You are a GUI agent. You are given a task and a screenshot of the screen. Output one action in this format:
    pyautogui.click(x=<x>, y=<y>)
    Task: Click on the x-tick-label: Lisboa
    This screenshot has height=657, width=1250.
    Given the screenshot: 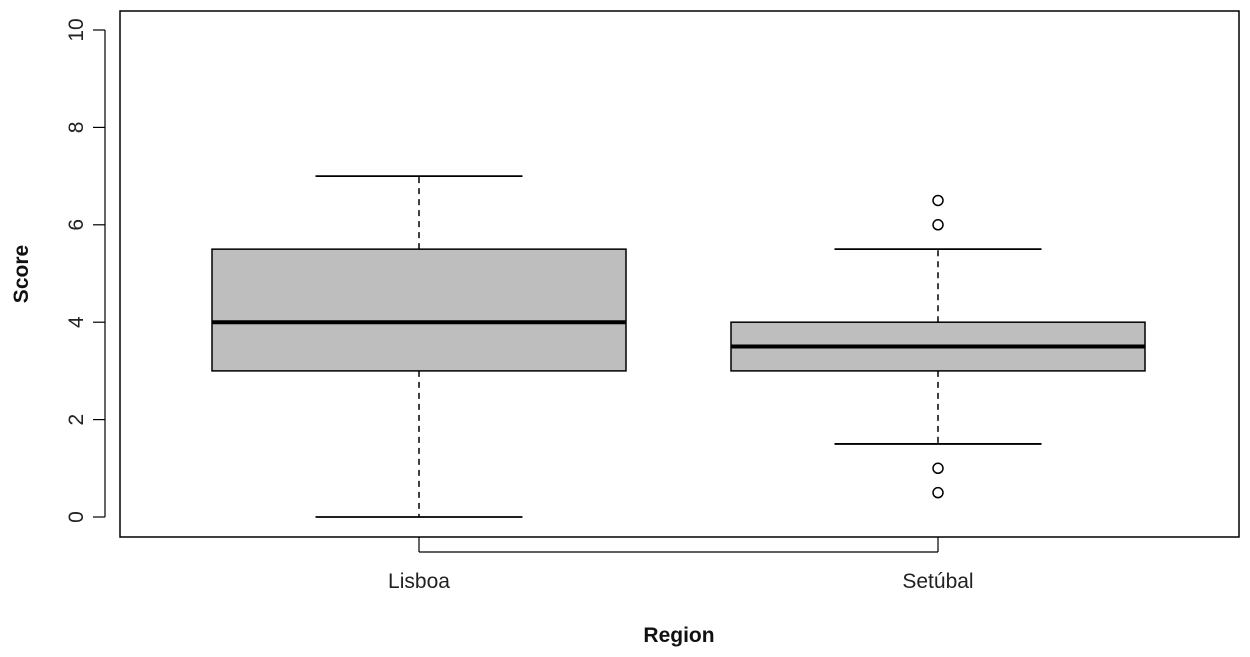 What is the action you would take?
    pyautogui.click(x=419, y=581)
    